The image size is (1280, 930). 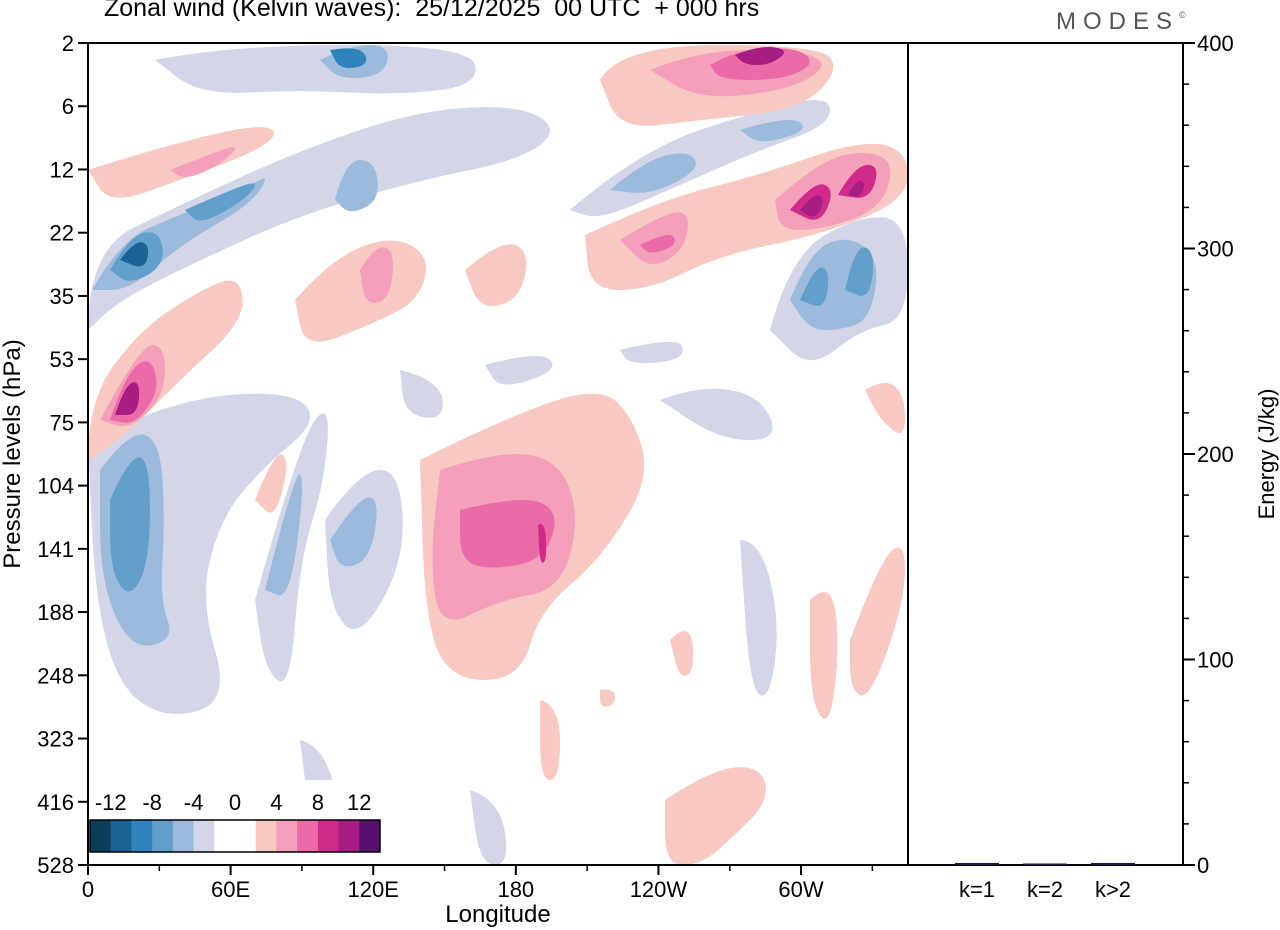 I want to click on x-tick-label: 180, so click(x=515, y=889).